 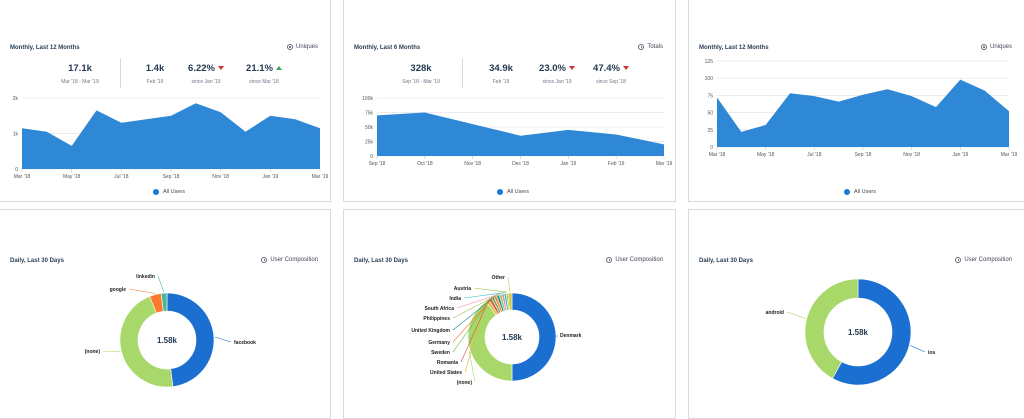 I want to click on y-tick-label: 2k, so click(x=16, y=99).